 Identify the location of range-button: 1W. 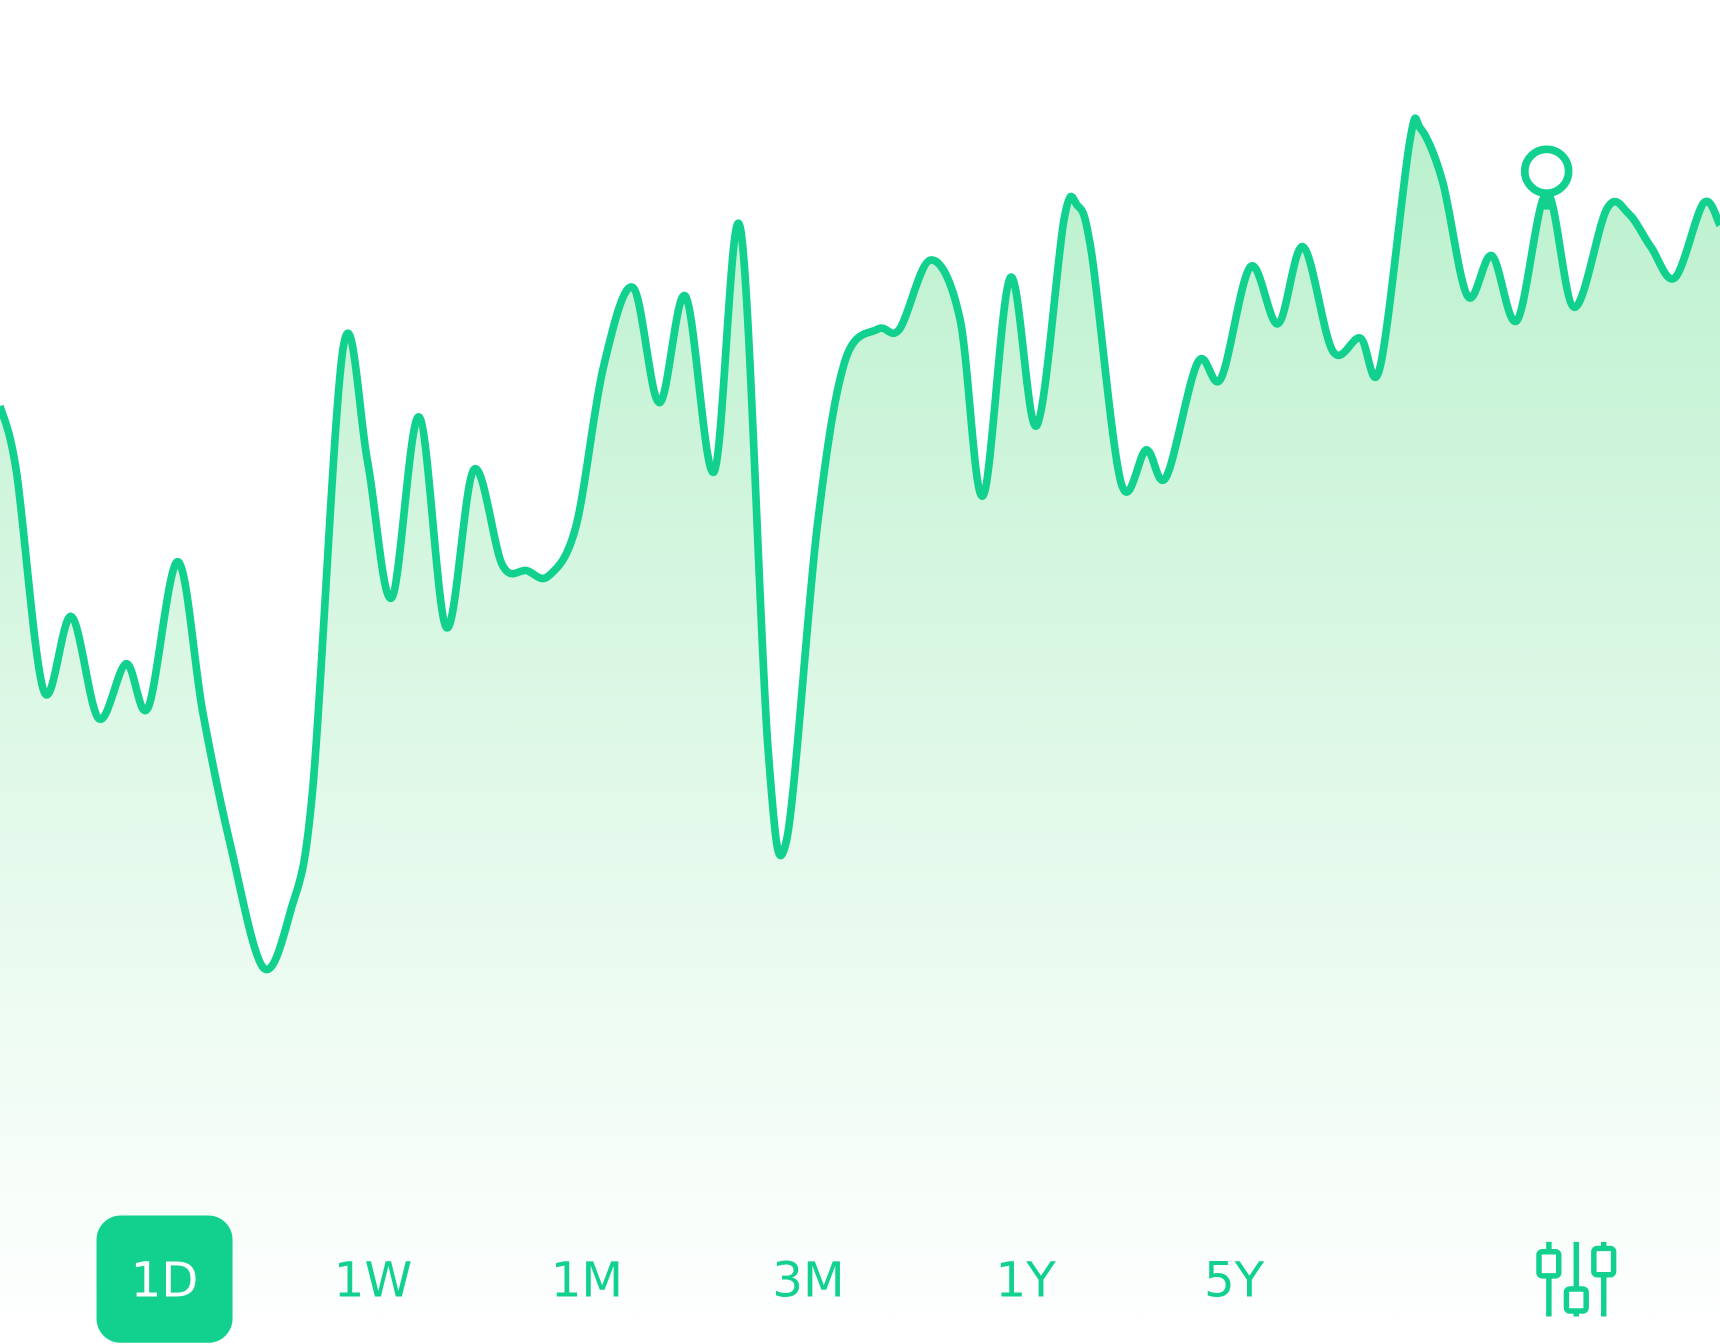
(373, 1280).